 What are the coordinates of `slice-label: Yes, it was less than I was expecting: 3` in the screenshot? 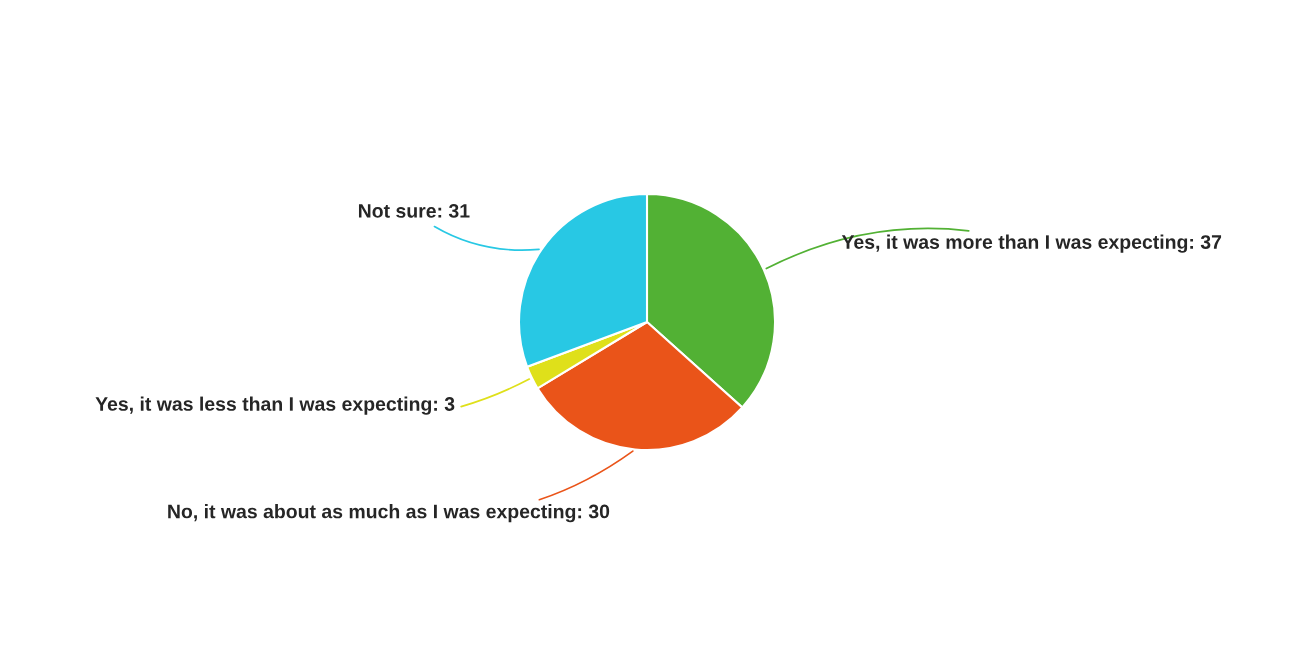 It's located at (275, 405).